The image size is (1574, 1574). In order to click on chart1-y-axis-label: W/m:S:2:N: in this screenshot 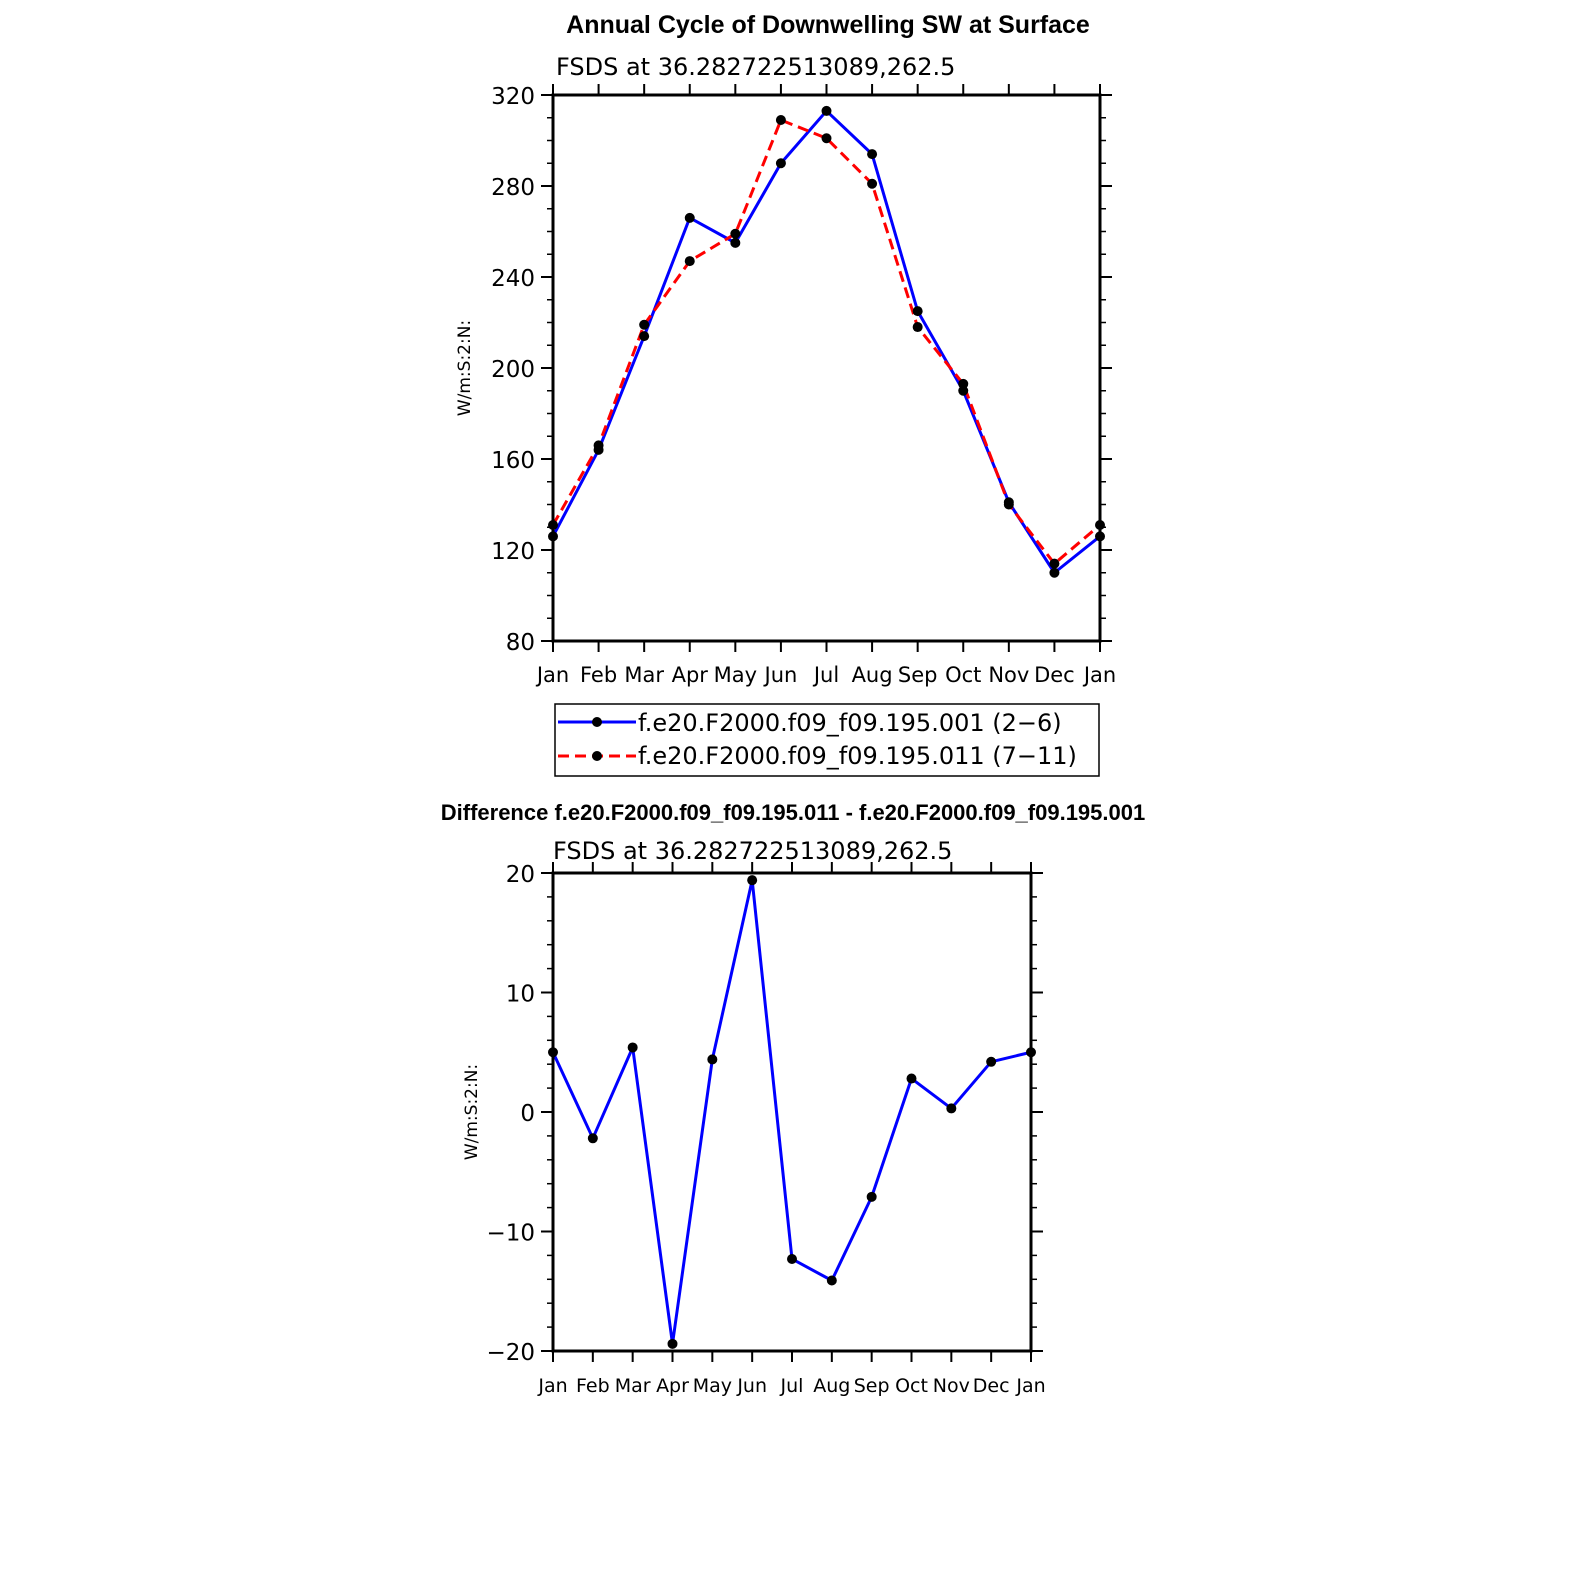, I will do `click(465, 368)`.